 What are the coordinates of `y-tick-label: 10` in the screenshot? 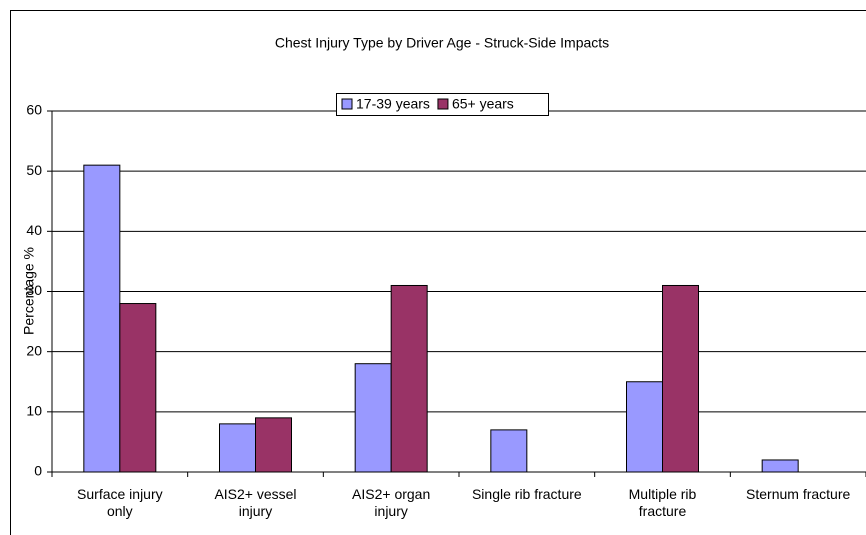 It's located at (34, 411).